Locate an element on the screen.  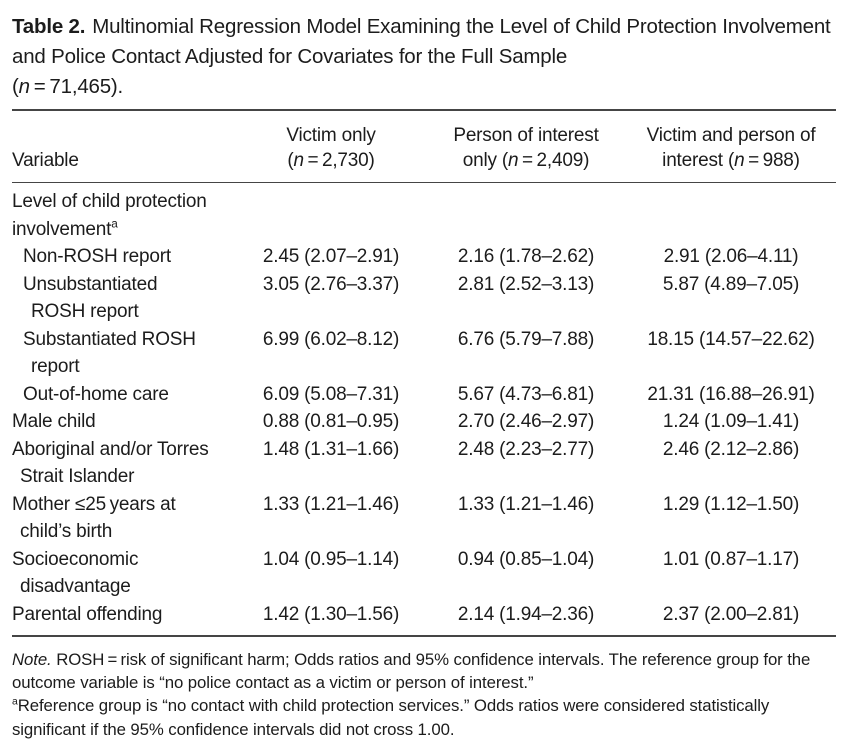
odds-ratio-cell: 21.31 (16.88–26.91) is located at coordinates (731, 394).